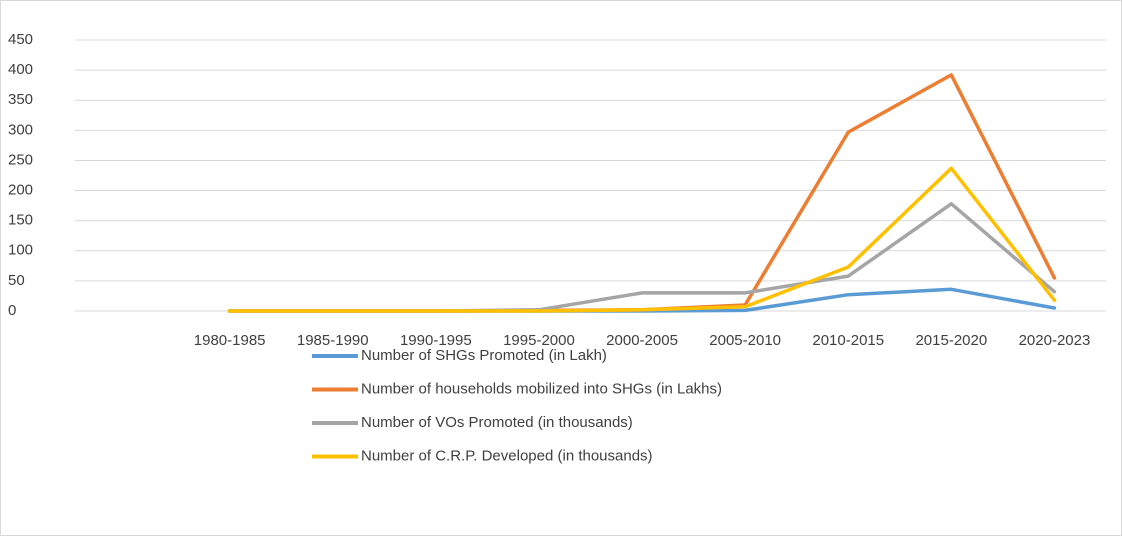 The image size is (1122, 541). I want to click on x-tick-label: 1990-1995, so click(436, 340).